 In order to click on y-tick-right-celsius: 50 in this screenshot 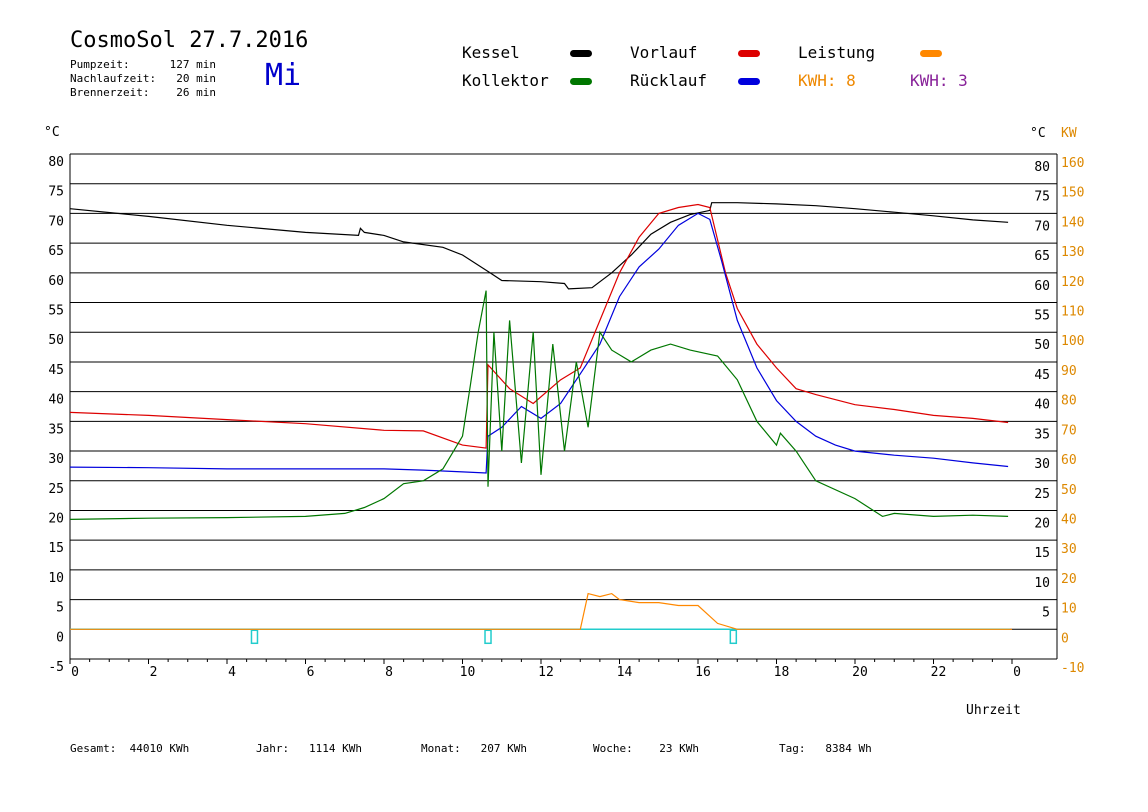, I will do `click(1042, 345)`.